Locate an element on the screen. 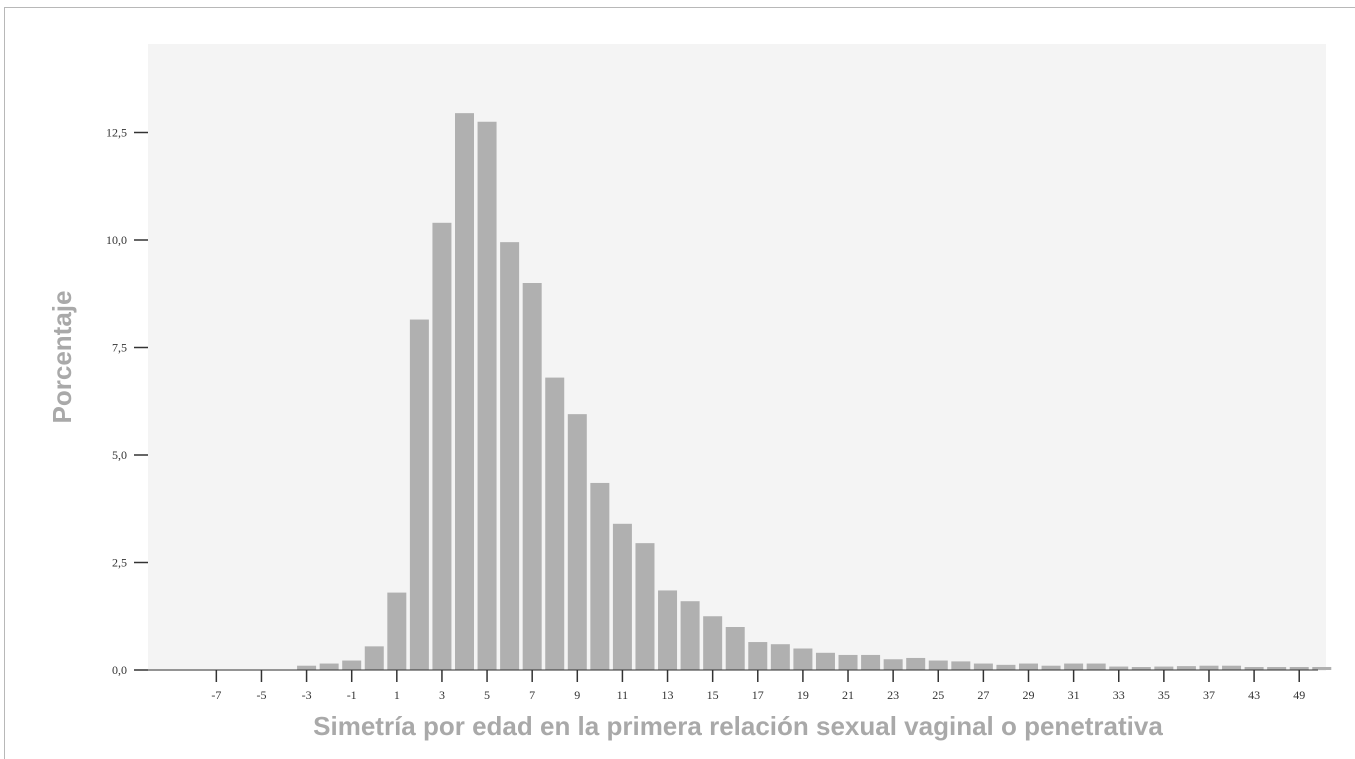 The image size is (1355, 759). y-tick-label: 10,0 is located at coordinates (116, 240).